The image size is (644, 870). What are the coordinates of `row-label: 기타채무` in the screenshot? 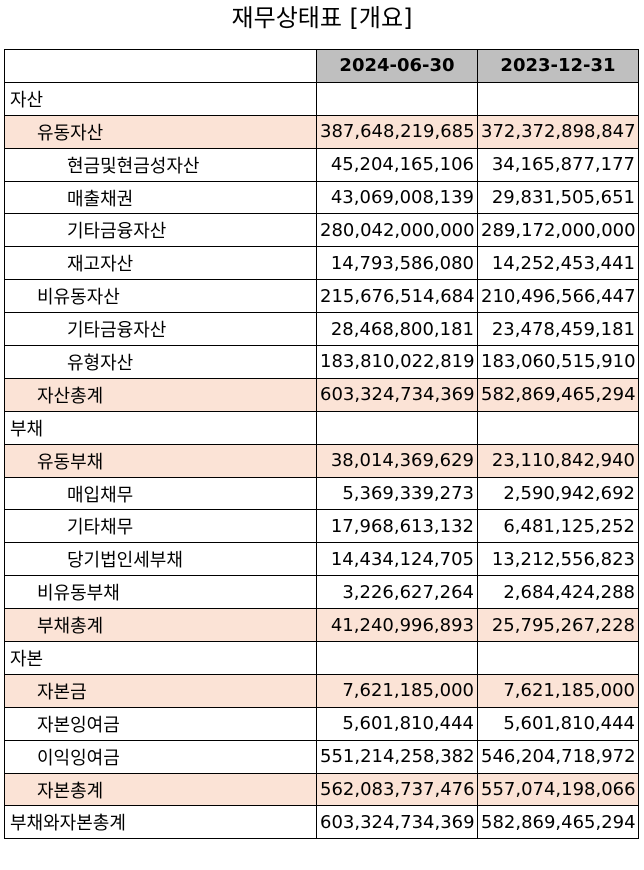 It's located at (160, 526).